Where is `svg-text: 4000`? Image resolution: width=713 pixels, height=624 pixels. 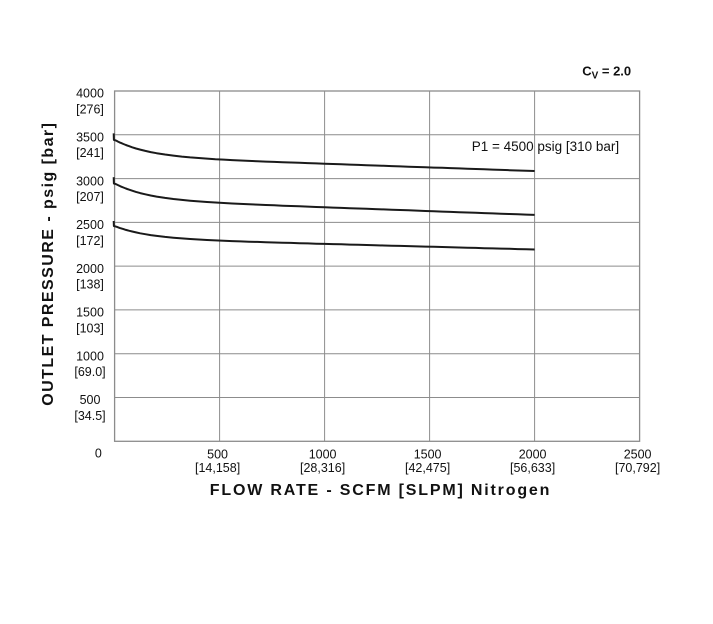
svg-text: 4000 is located at coordinates (90, 94).